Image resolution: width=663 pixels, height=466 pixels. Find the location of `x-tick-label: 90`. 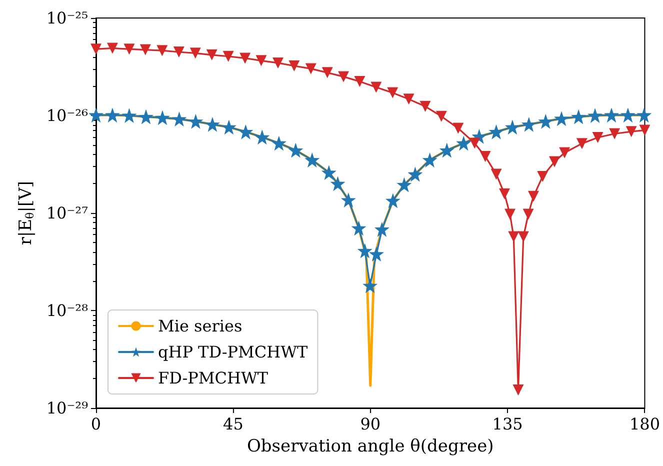

x-tick-label: 90 is located at coordinates (370, 424).